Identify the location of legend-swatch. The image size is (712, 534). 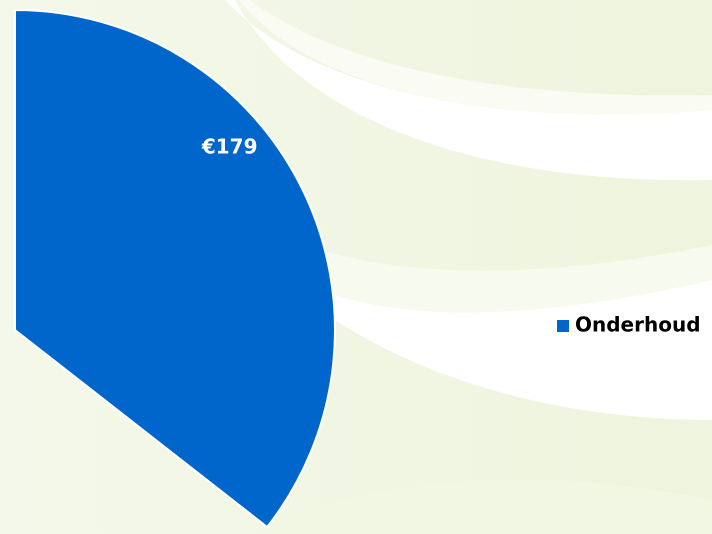
(563, 326).